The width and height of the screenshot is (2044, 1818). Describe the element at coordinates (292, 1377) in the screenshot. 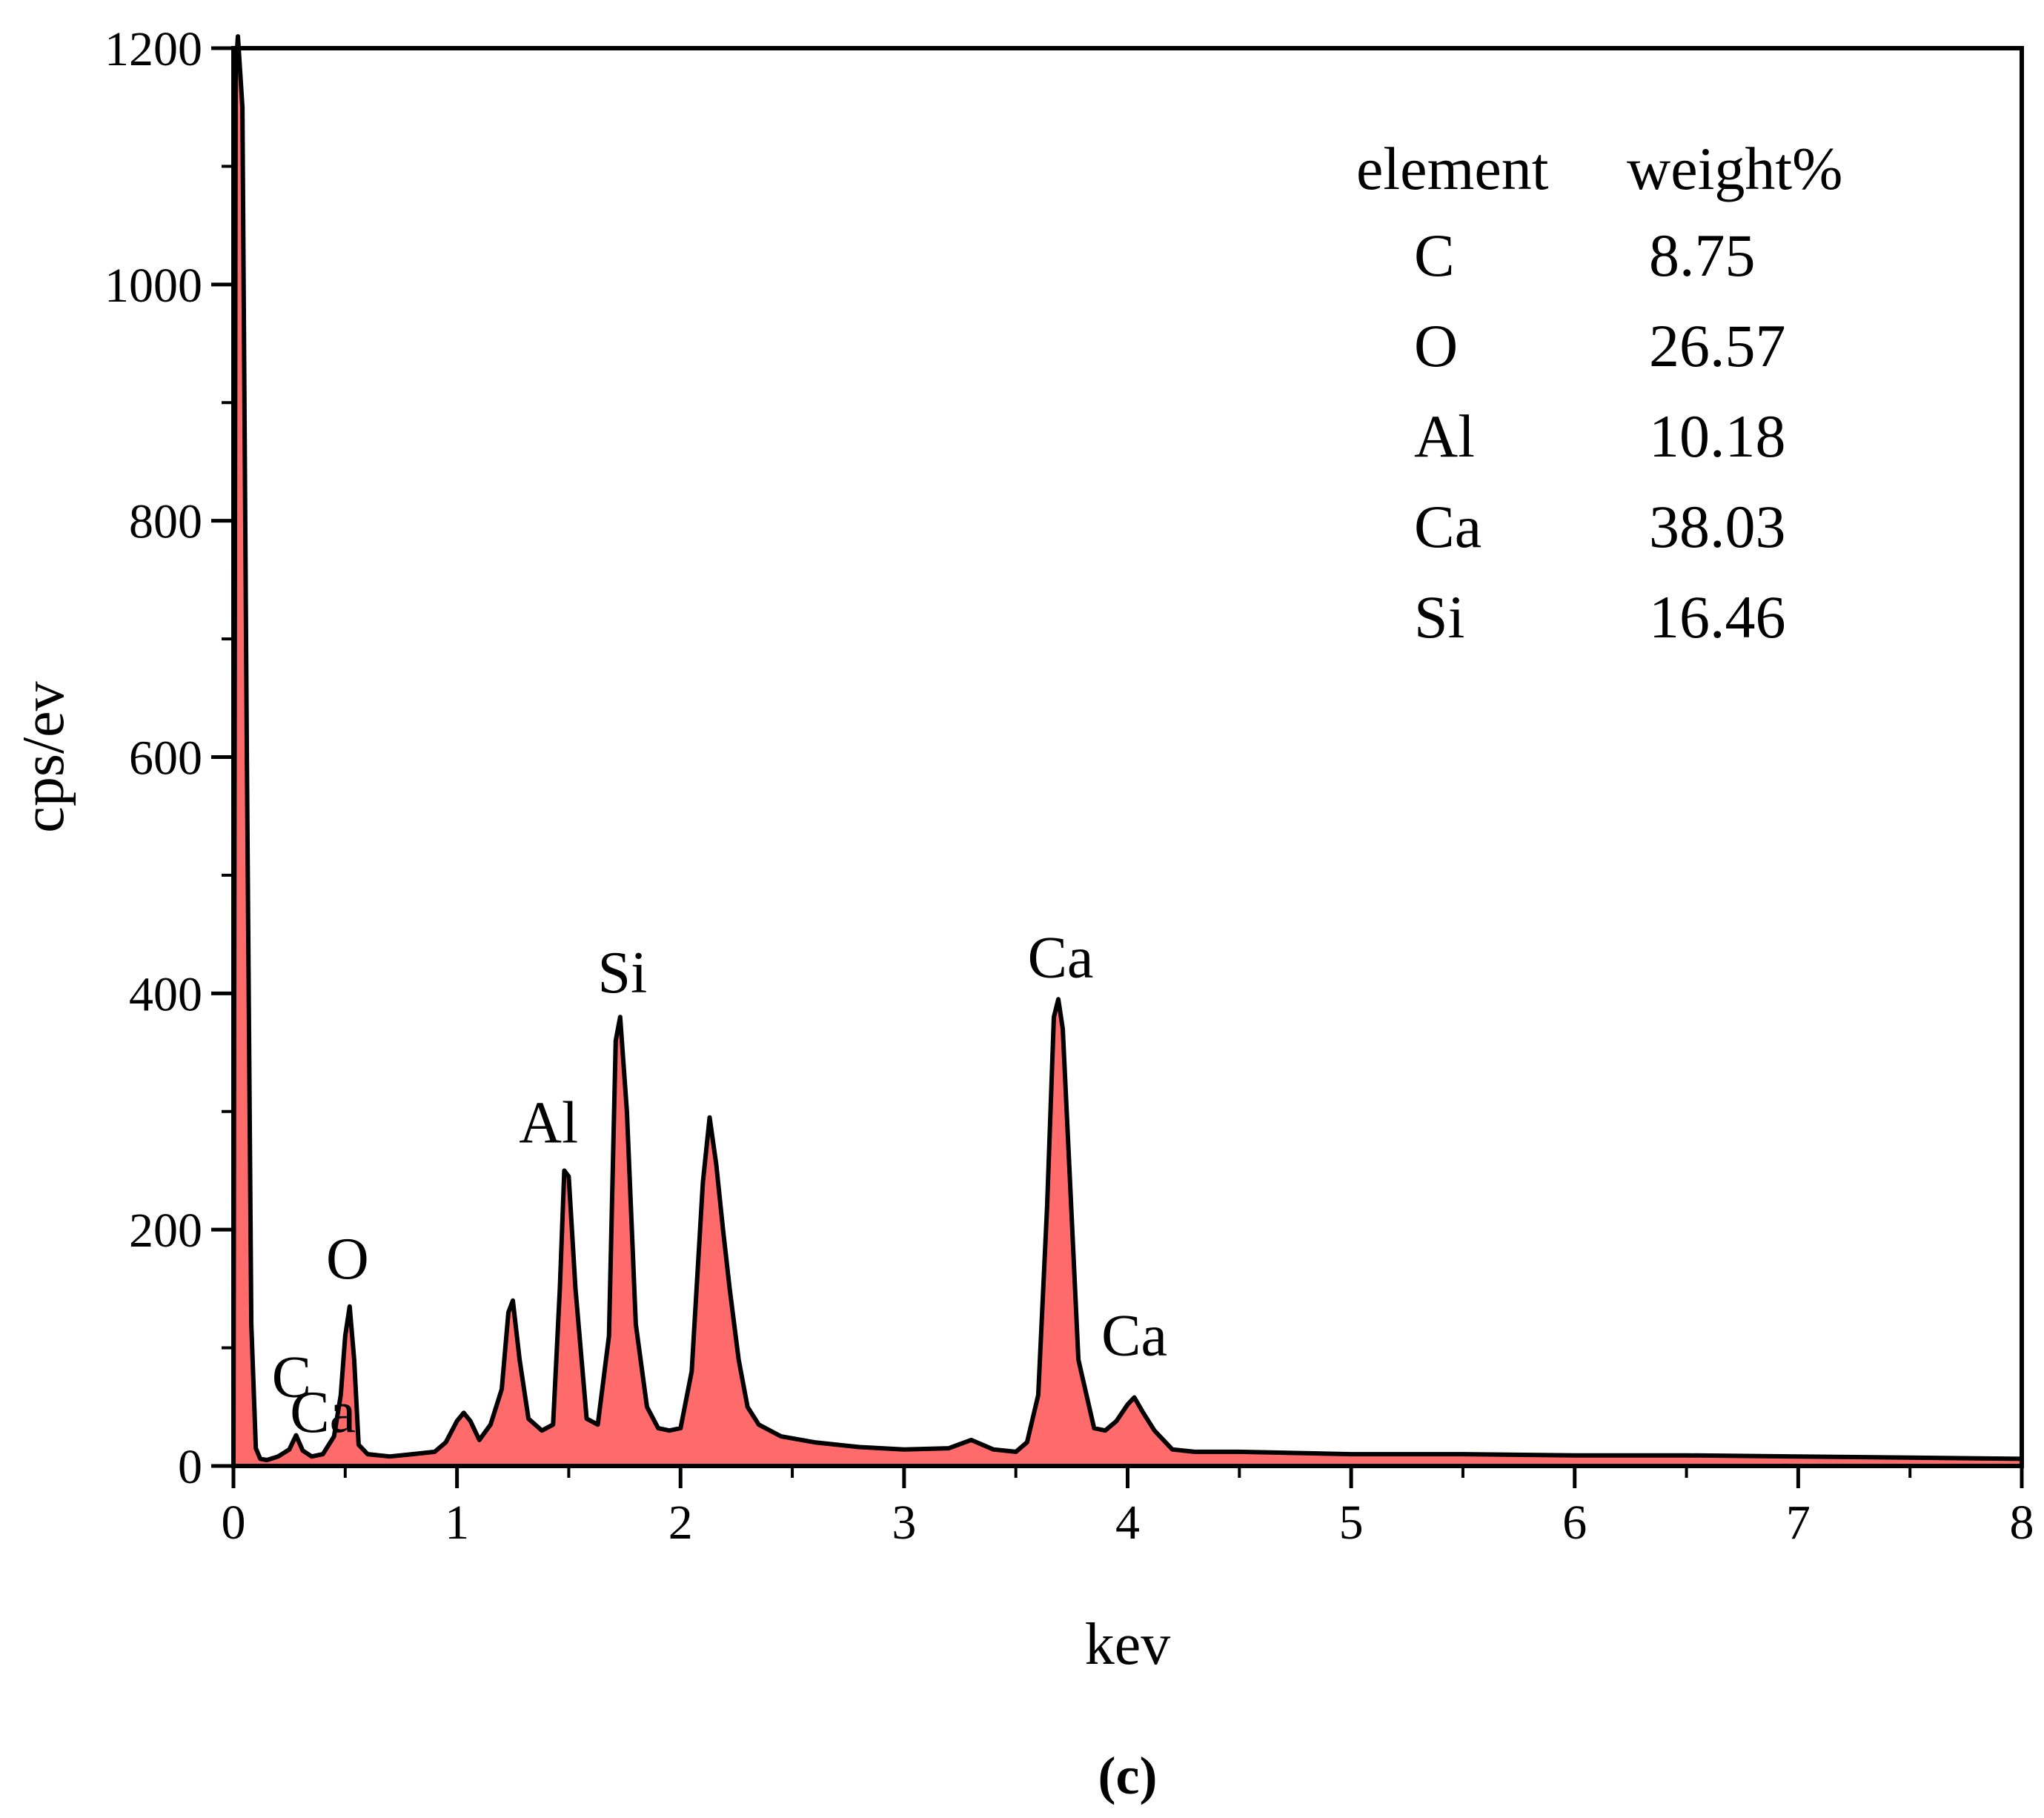

I see `peak-label: C` at that location.